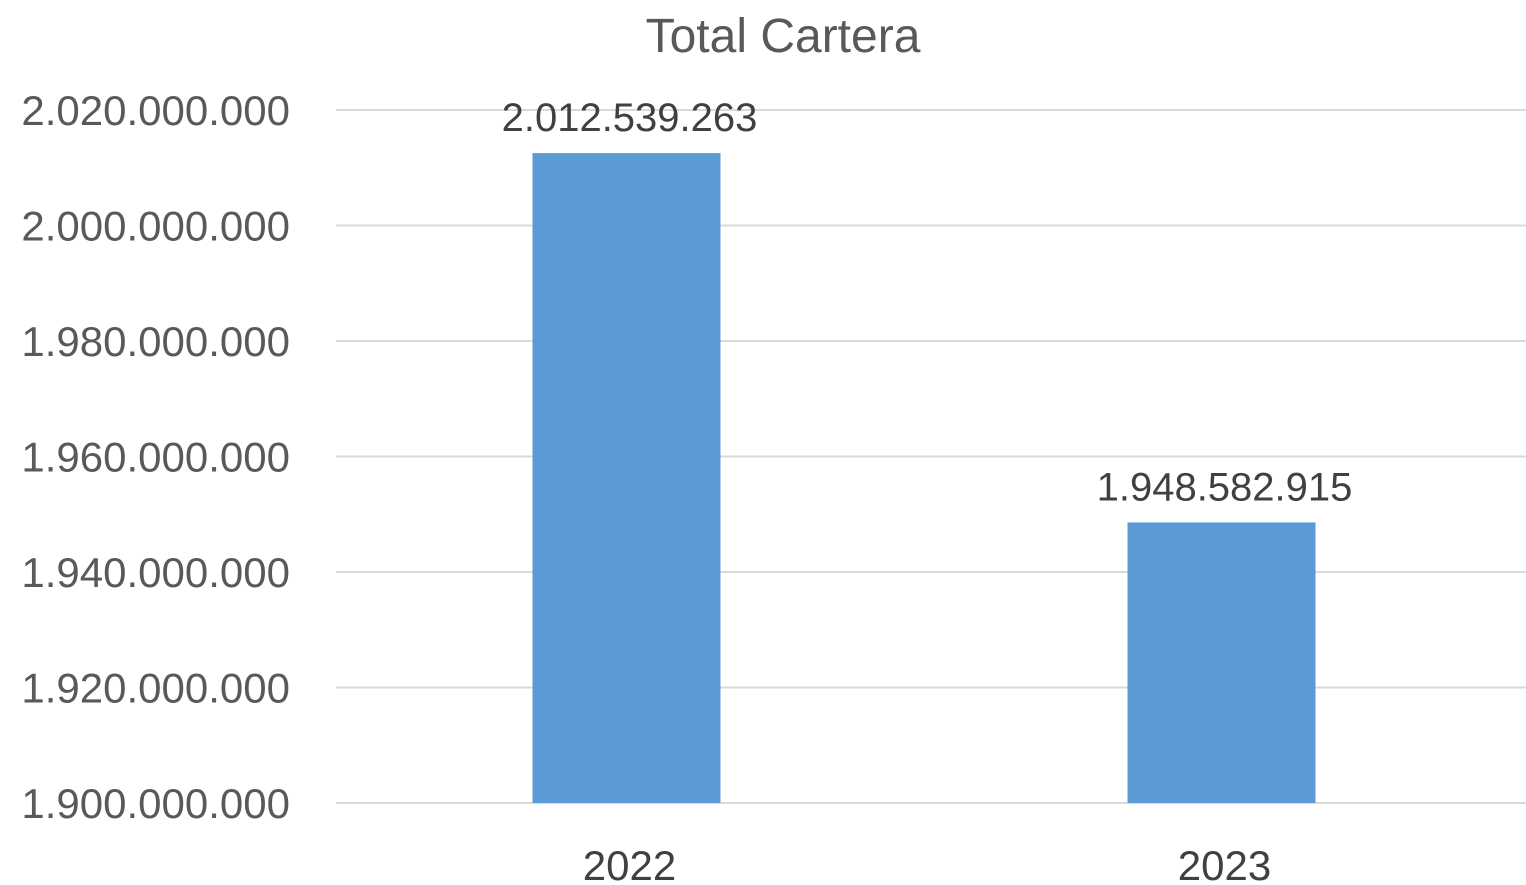 The height and width of the screenshot is (885, 1526). What do you see at coordinates (927, 863) in the screenshot?
I see `x-axis-category-labels: 2022 2023` at bounding box center [927, 863].